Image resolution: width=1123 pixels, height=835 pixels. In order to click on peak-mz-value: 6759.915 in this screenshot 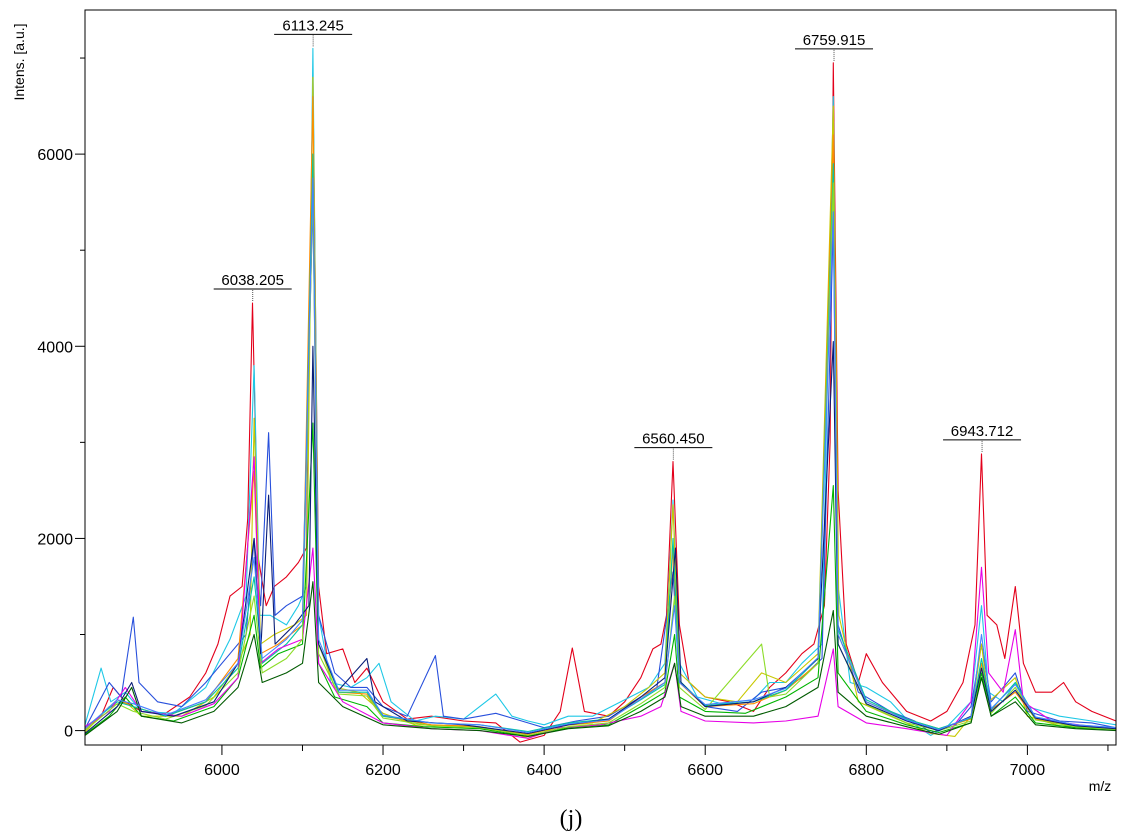, I will do `click(834, 40)`.